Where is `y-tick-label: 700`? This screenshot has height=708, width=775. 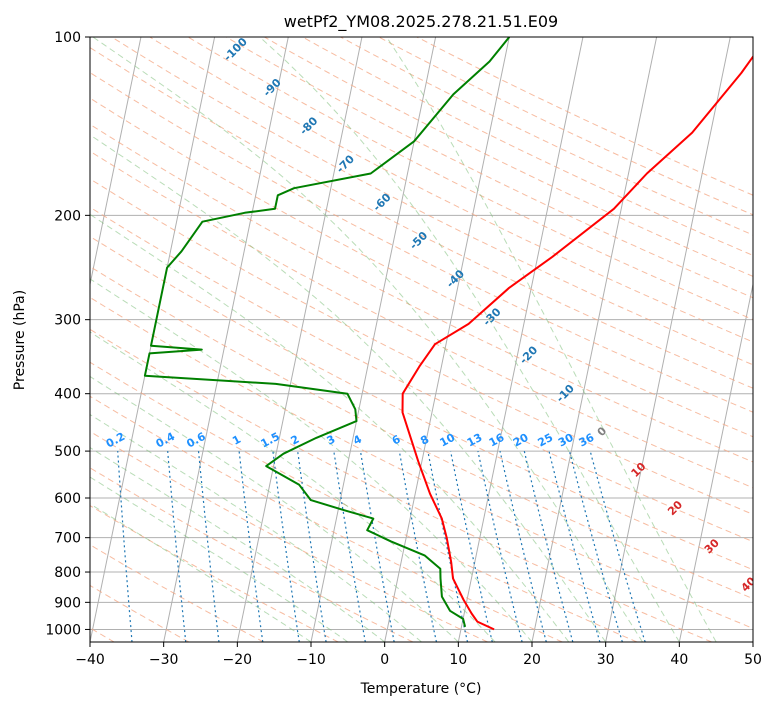
y-tick-label: 700 is located at coordinates (67, 539).